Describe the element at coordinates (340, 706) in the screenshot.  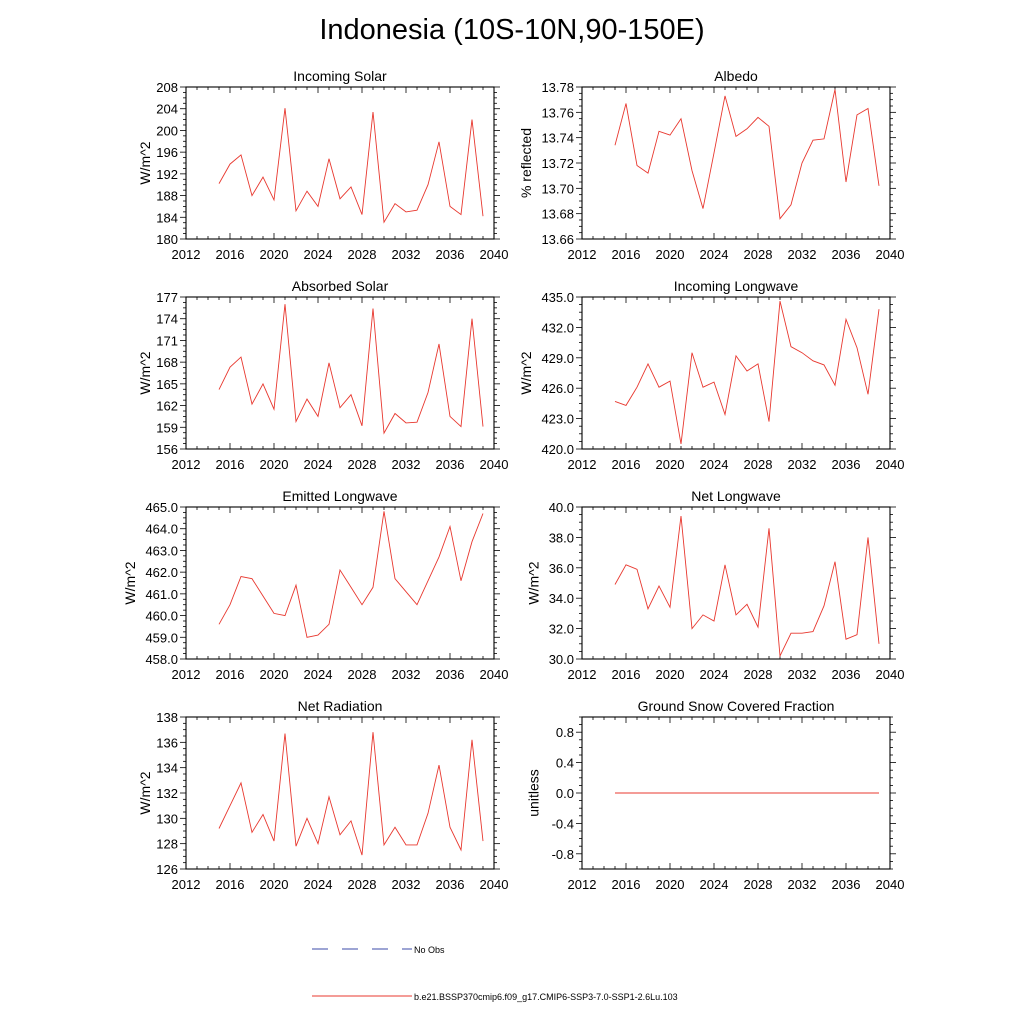
I see `panel-title: Net Radiation` at that location.